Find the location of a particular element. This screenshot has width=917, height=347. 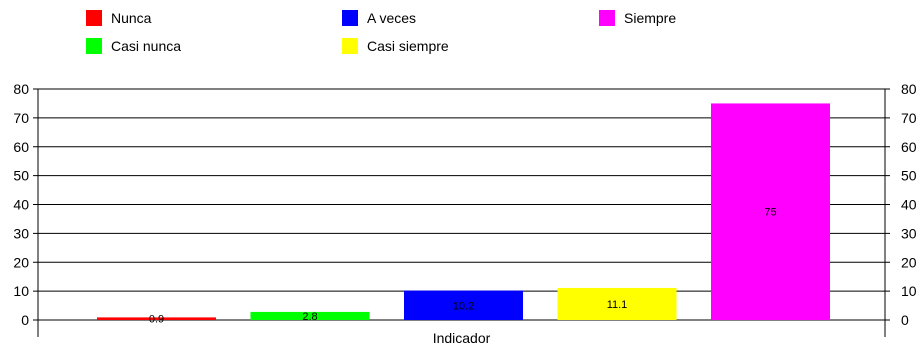

y-tick-label-left: 80 is located at coordinates (21, 89).